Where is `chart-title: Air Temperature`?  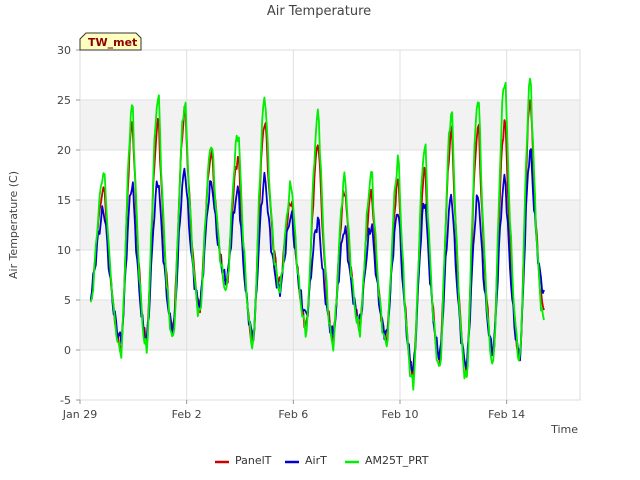 chart-title: Air Temperature is located at coordinates (319, 11).